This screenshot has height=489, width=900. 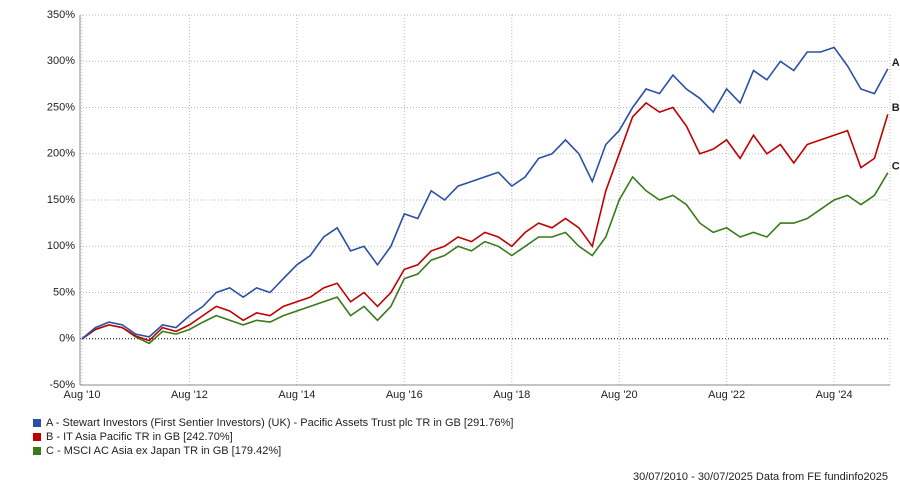 What do you see at coordinates (139, 437) in the screenshot?
I see `legend-label: B - IT Asia Pacific TR in GB [242.70%]` at bounding box center [139, 437].